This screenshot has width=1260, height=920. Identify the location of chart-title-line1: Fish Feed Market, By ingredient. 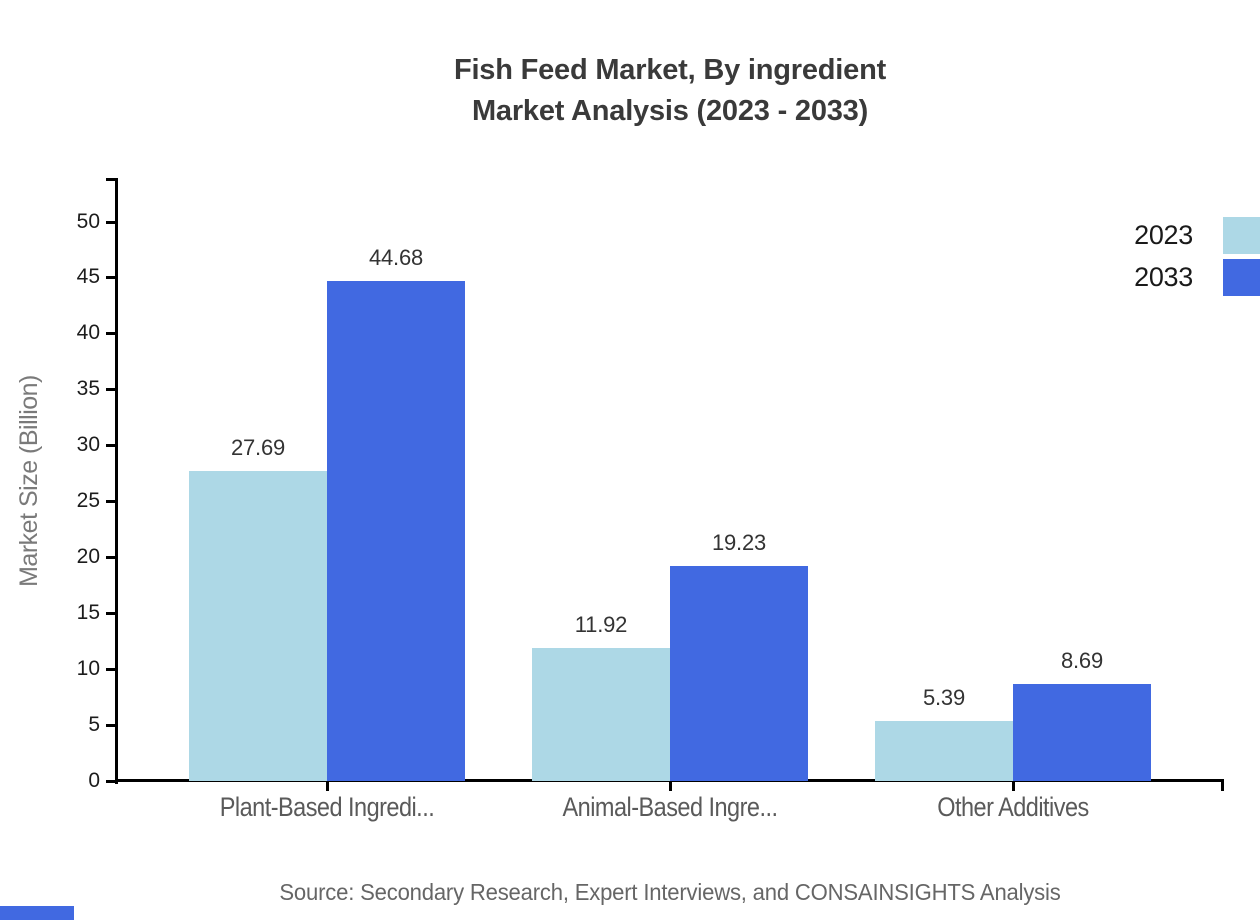
(670, 70).